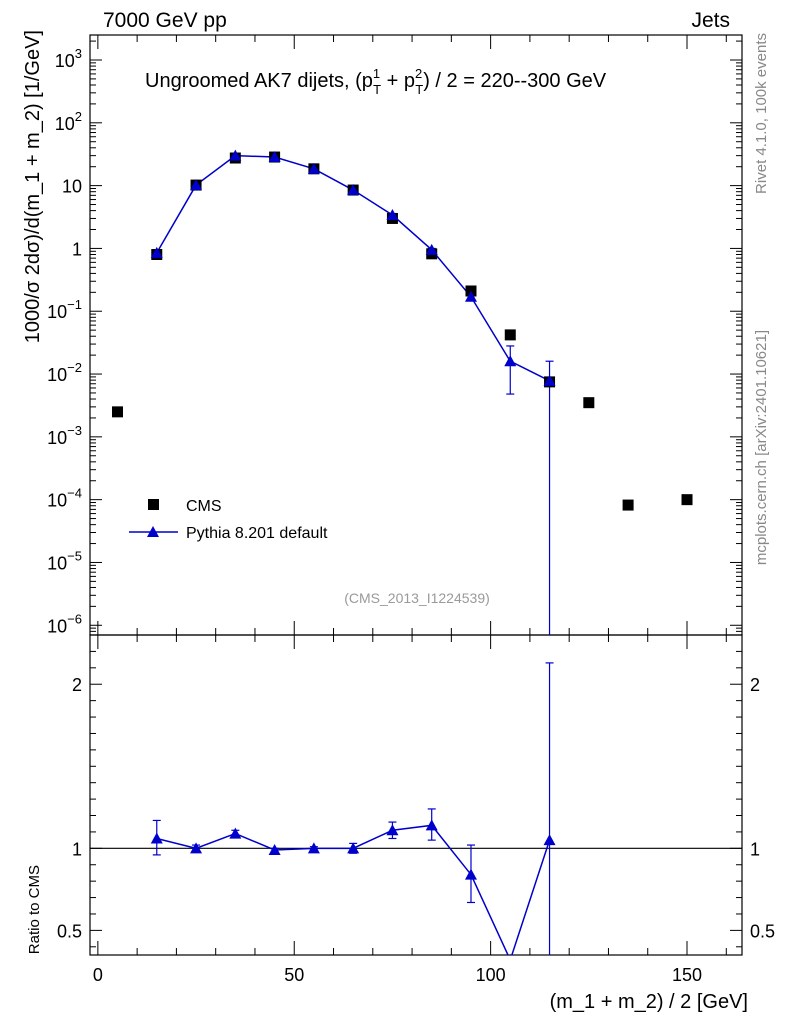 The image size is (786, 1024). What do you see at coordinates (69, 931) in the screenshot?
I see `ratio-tick-label-left: 0.5` at bounding box center [69, 931].